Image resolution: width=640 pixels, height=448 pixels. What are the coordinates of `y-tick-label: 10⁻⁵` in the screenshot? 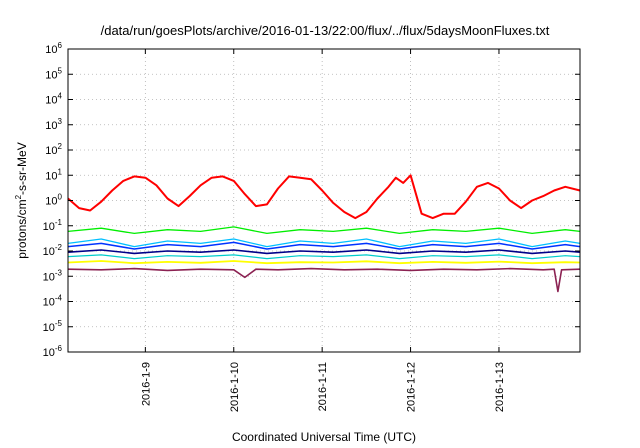 It's located at (53, 326).